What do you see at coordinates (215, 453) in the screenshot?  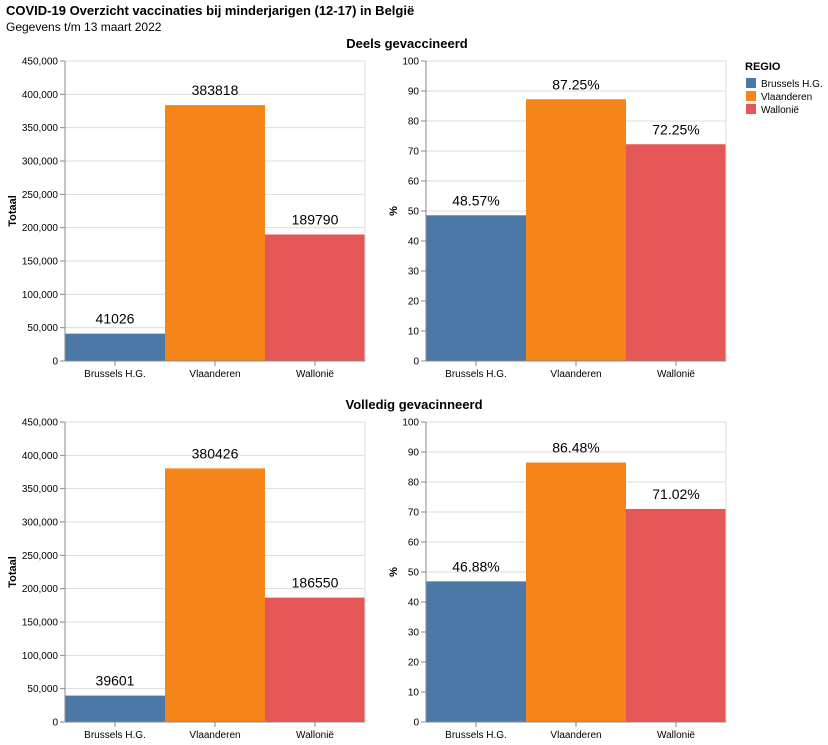 I see `data-label: 380426` at bounding box center [215, 453].